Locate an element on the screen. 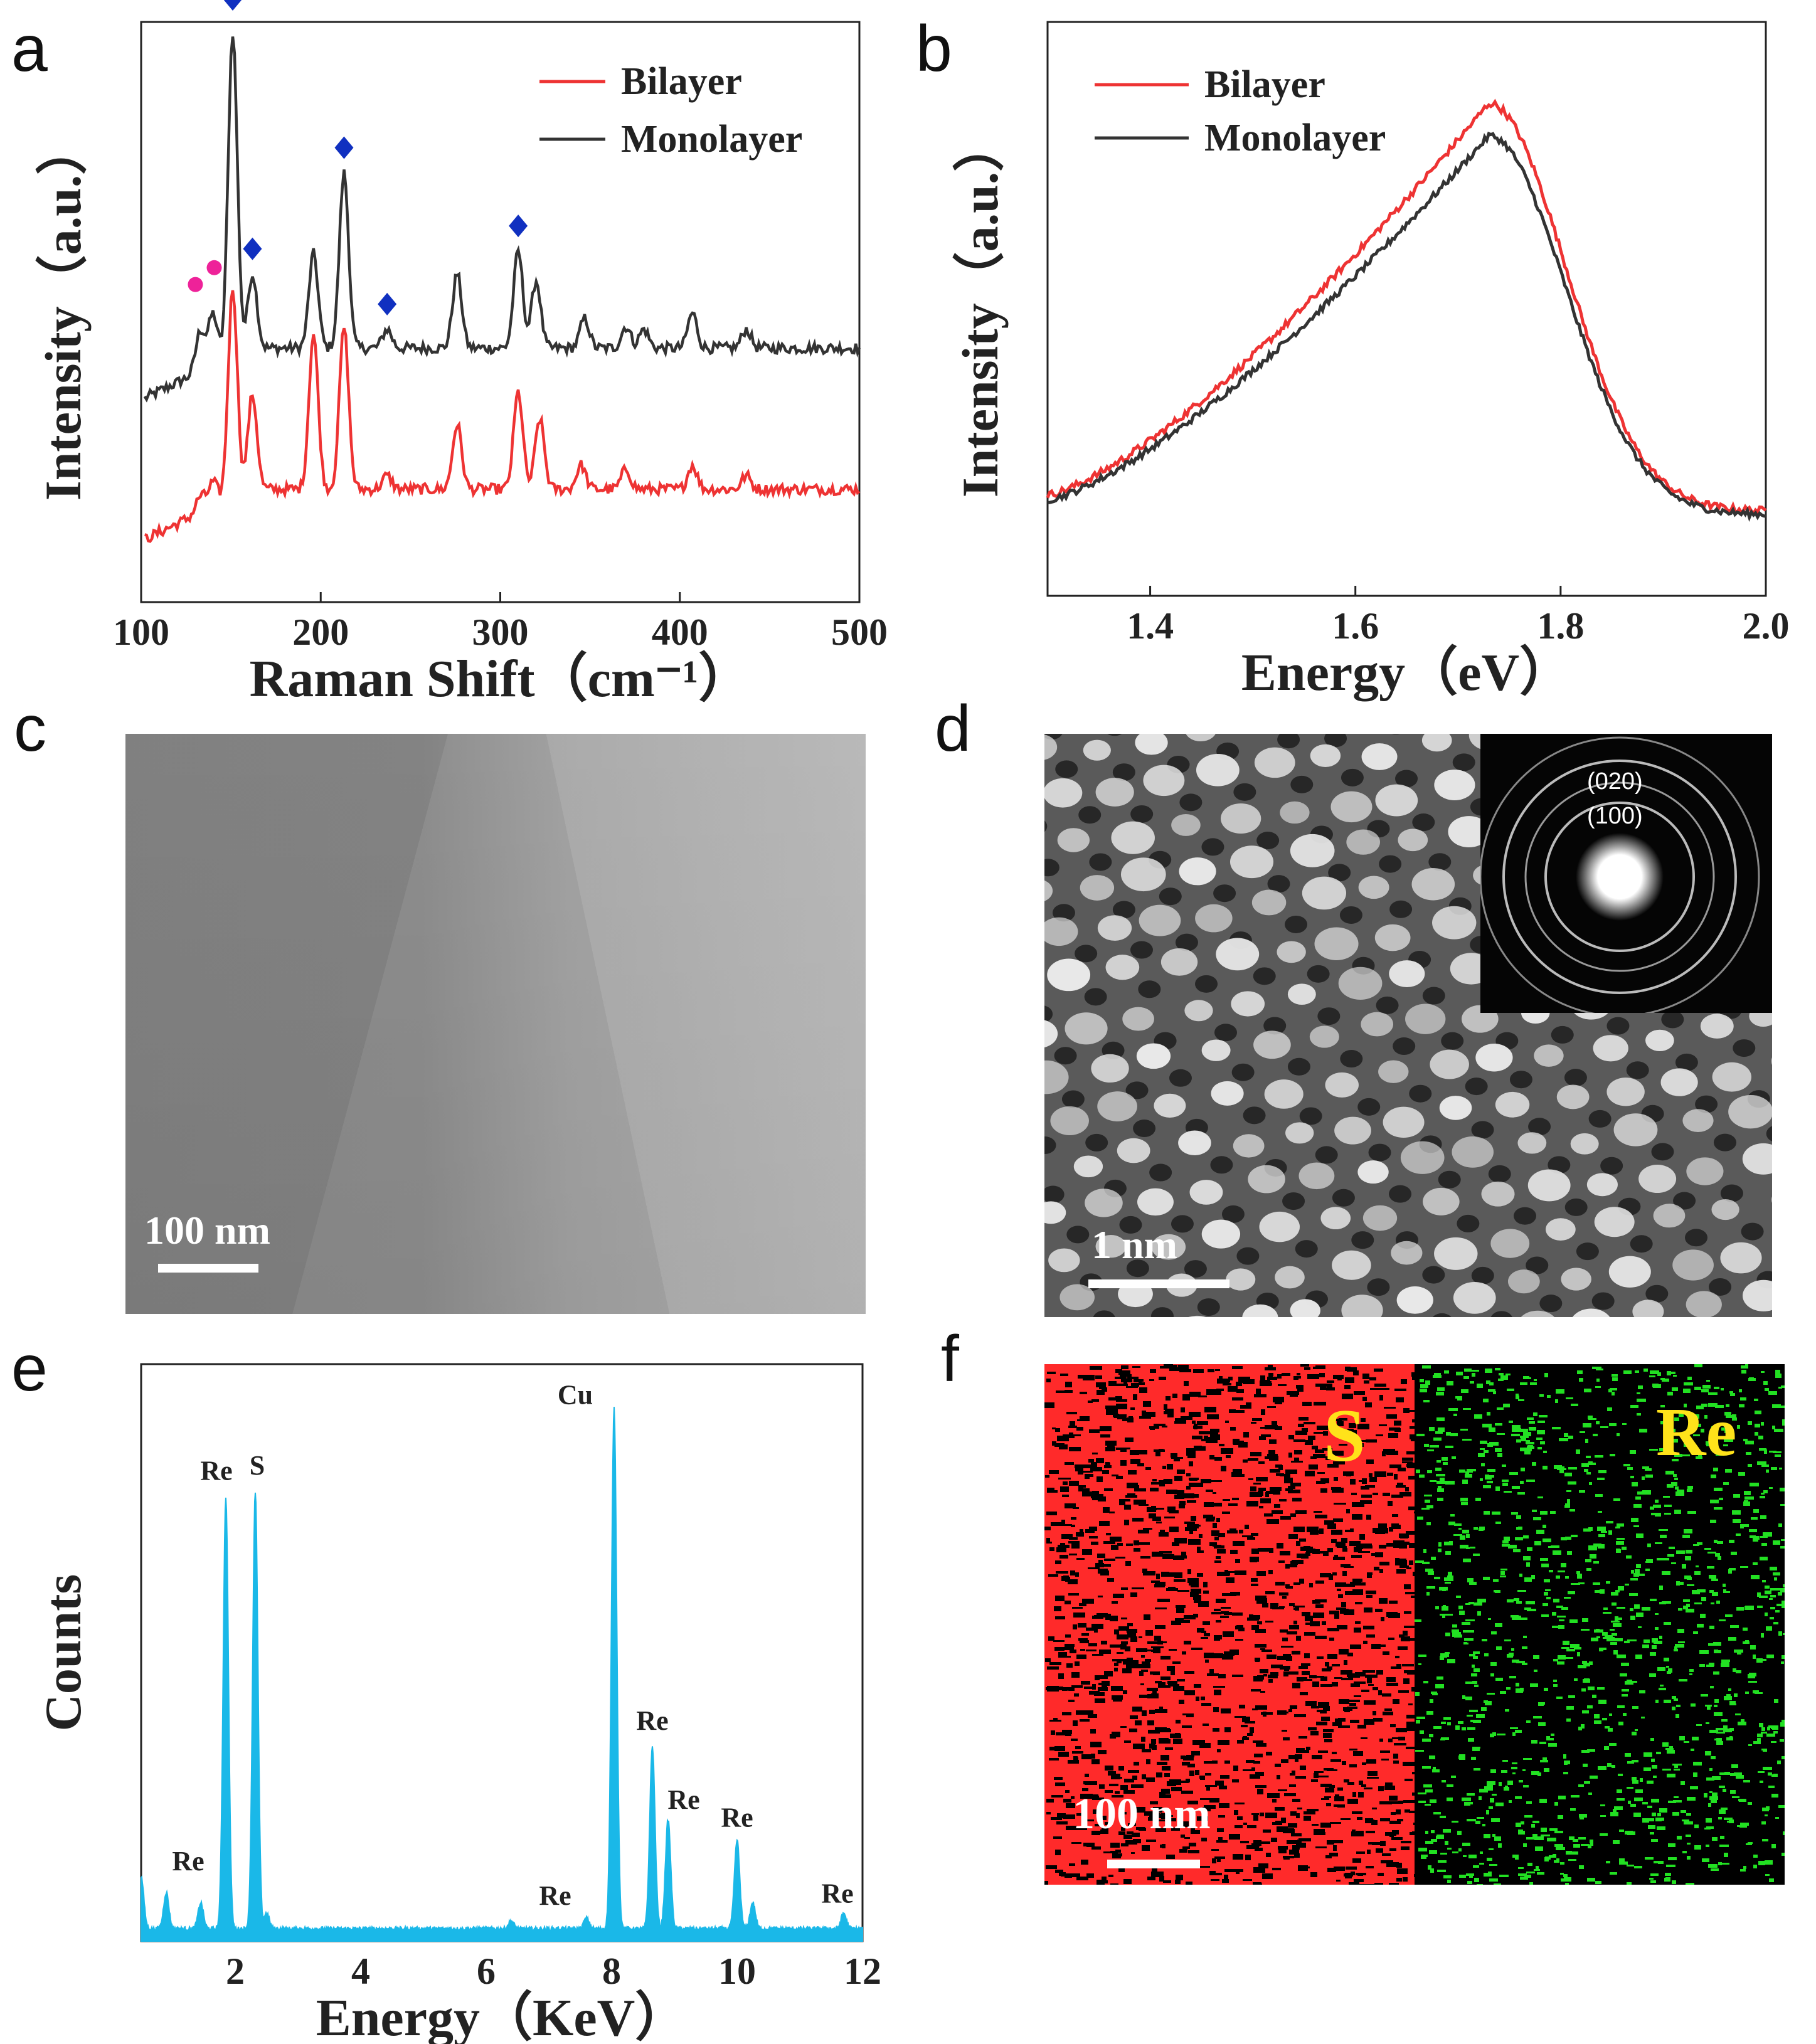 The height and width of the screenshot is (2044, 1816). y-axis-label: Intensity（a.u.） is located at coordinates (980, 308).